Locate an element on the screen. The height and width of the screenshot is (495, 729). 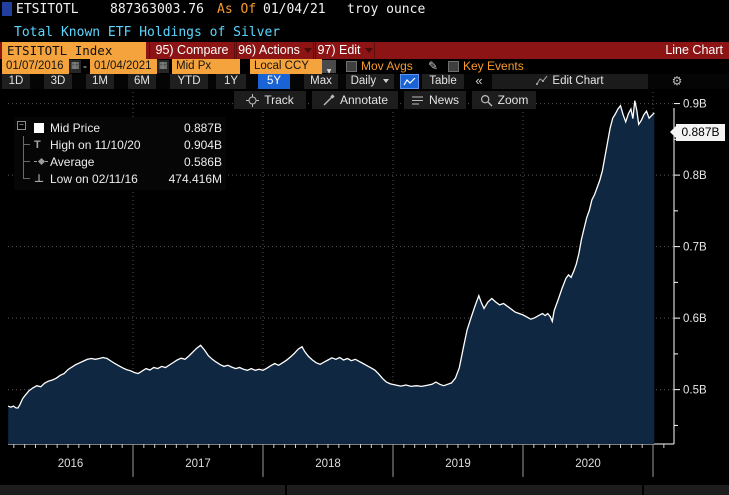
currency-dropdown-icon is located at coordinates (329, 66).